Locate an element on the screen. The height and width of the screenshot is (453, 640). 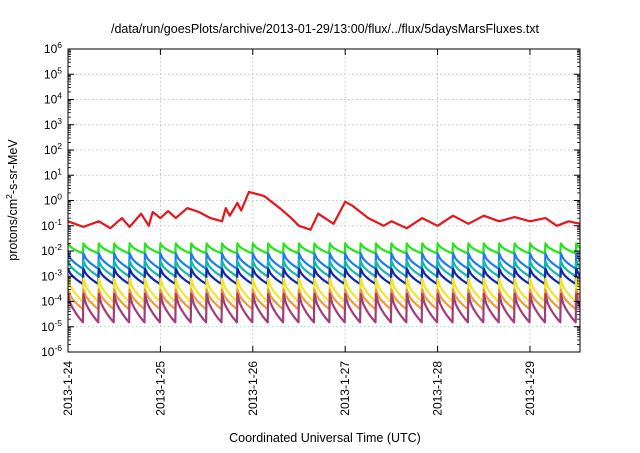
y-tick-label: 10⁶ is located at coordinates (53, 48).